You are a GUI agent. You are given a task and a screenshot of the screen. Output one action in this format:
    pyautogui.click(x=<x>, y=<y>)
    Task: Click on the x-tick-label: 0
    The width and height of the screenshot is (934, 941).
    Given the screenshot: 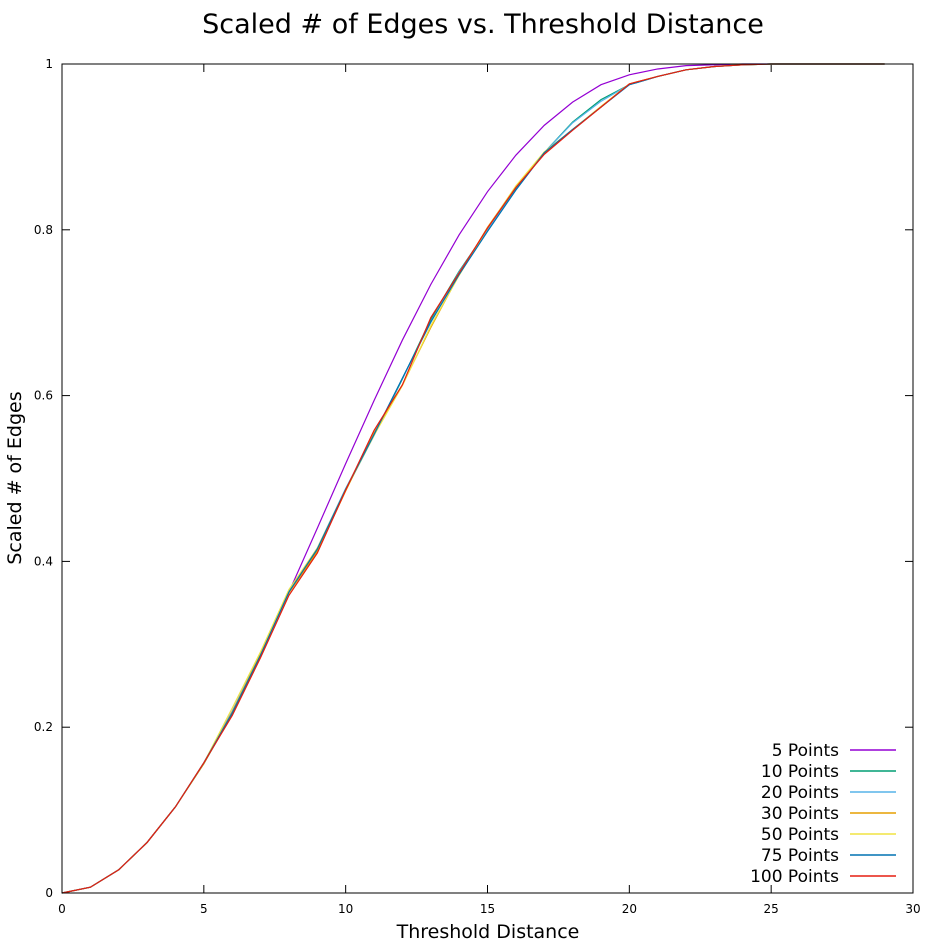 What is the action you would take?
    pyautogui.click(x=62, y=909)
    